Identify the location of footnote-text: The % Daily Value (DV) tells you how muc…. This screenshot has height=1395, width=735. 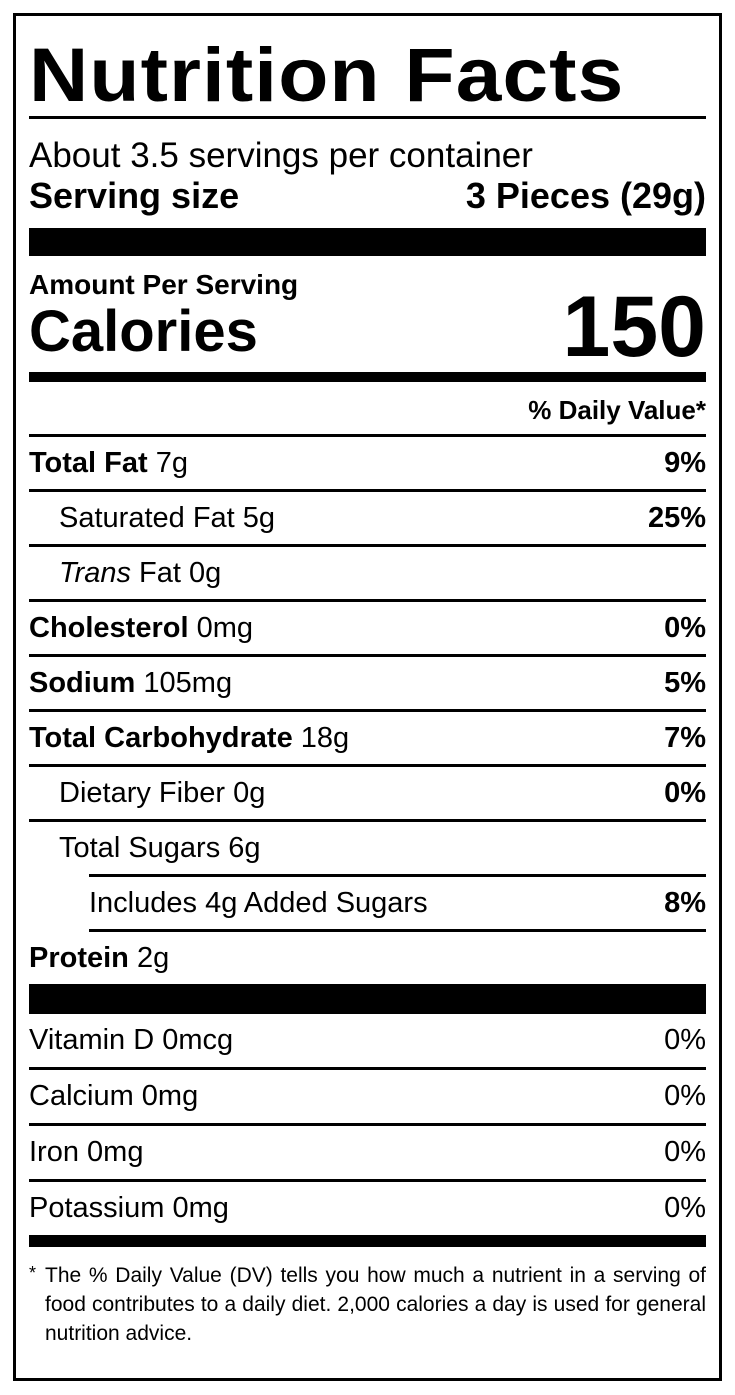
(375, 1304).